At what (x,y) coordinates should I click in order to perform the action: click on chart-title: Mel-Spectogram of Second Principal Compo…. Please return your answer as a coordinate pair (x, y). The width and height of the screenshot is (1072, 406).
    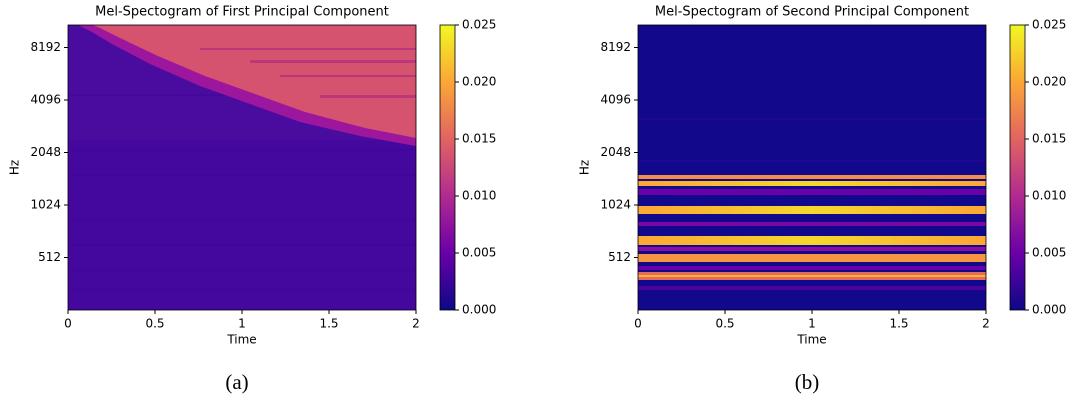
    Looking at the image, I should click on (812, 12).